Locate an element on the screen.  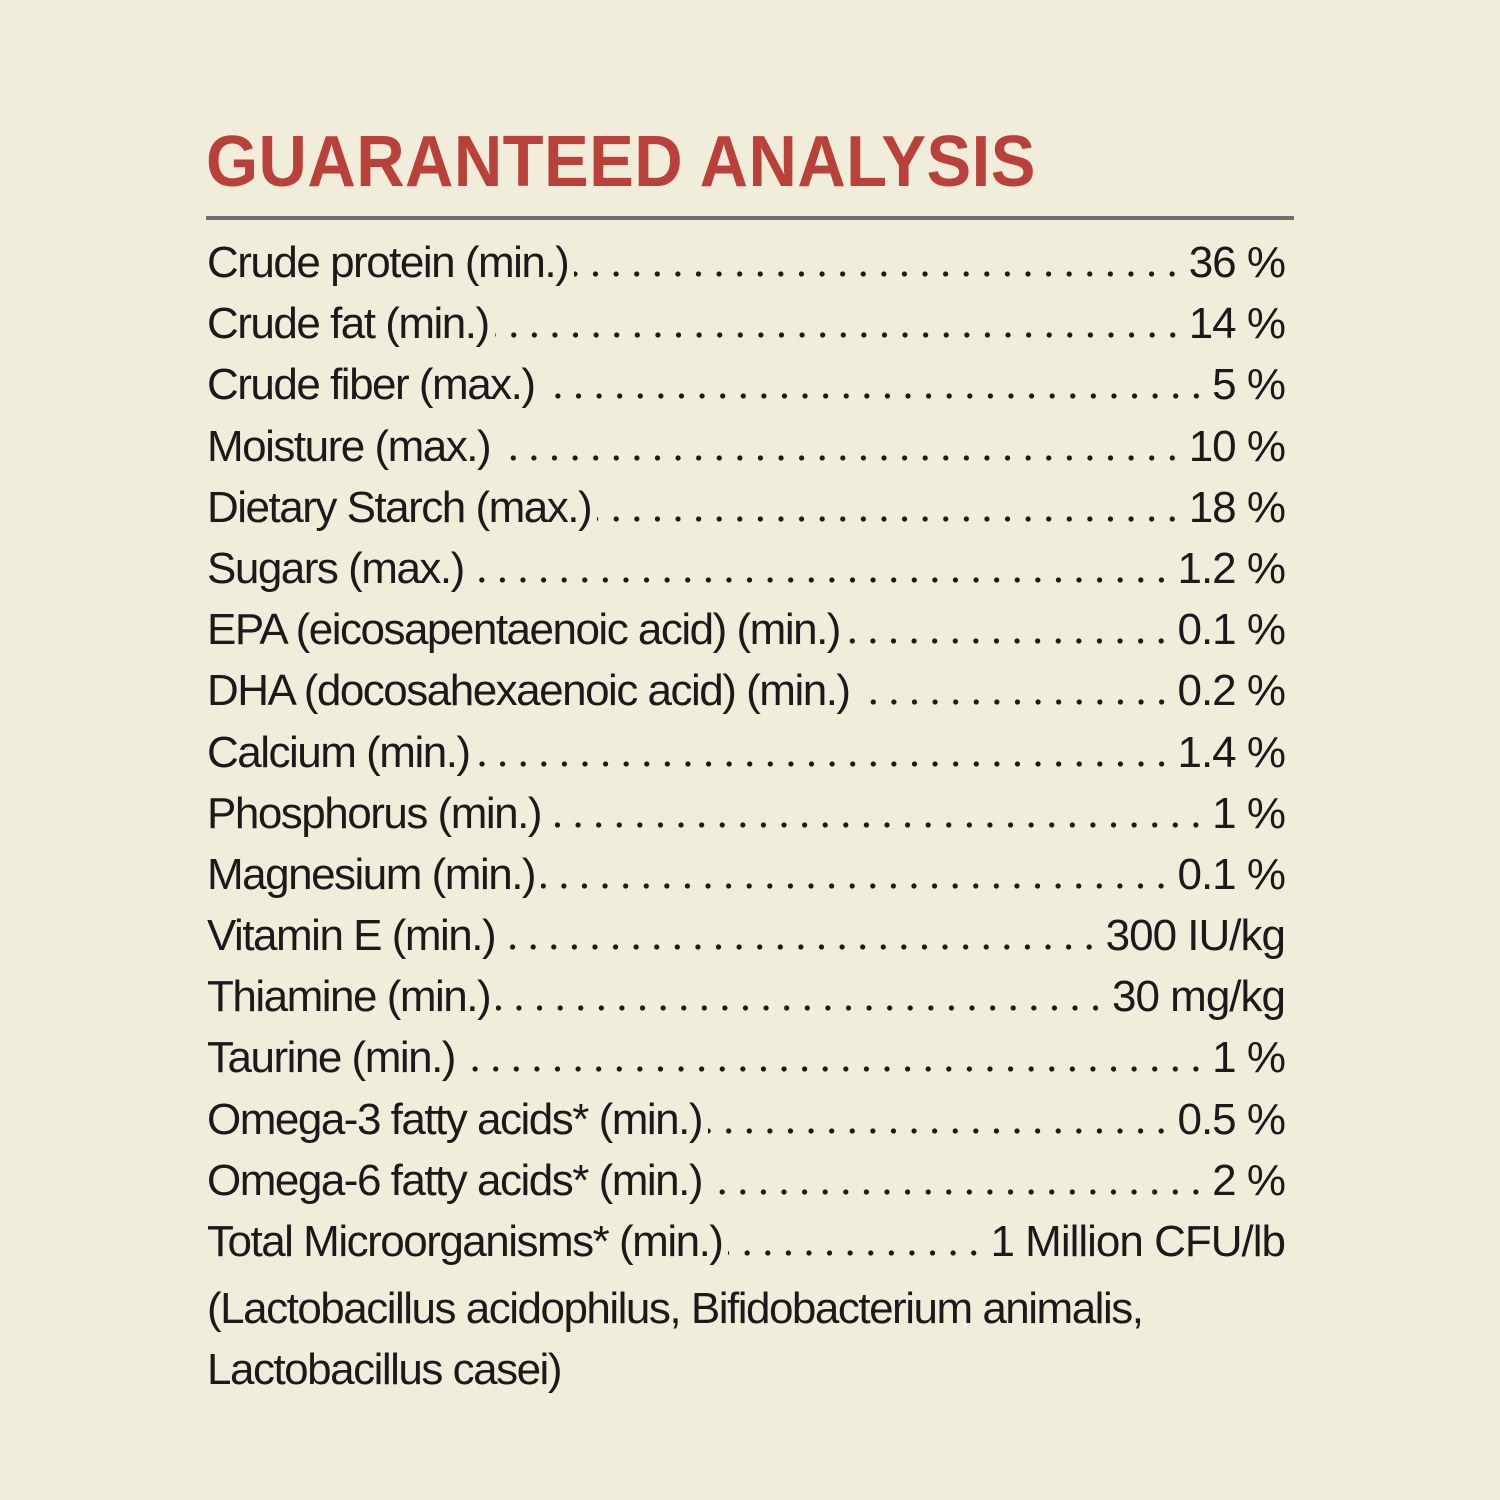
microorganism-footnote-line-2: Lactobacillus casei) is located at coordinates (384, 1370).